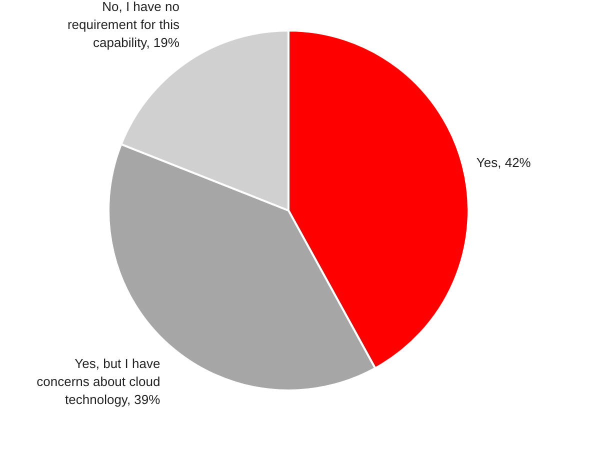  I want to click on slice-label: Yes, but I have concerns about cloud technology, 39%, so click(98, 382).